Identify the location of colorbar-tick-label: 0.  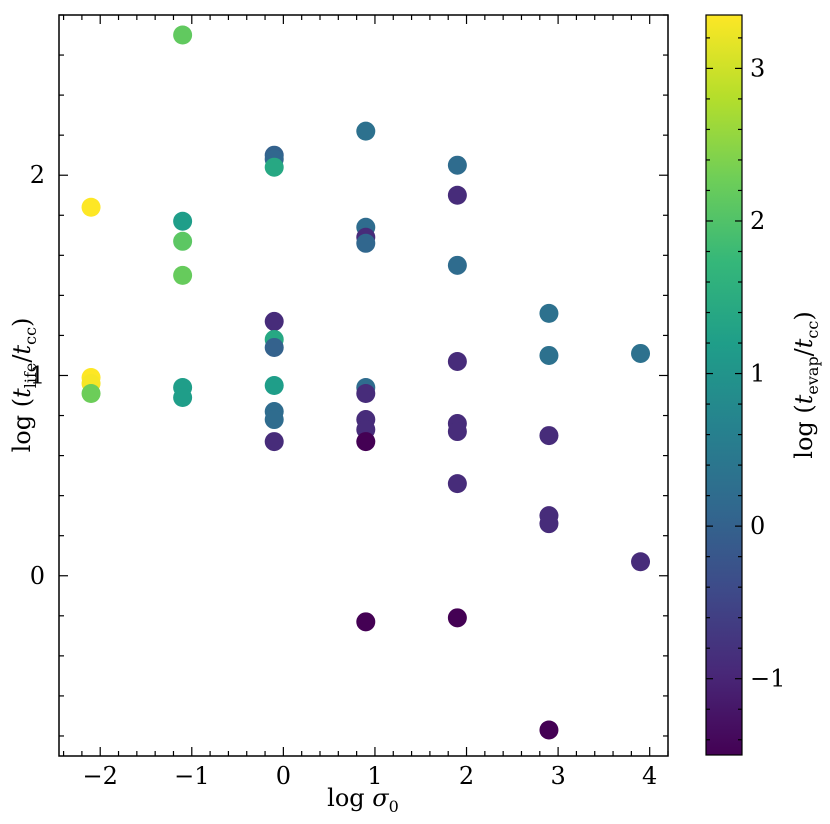
(757, 526).